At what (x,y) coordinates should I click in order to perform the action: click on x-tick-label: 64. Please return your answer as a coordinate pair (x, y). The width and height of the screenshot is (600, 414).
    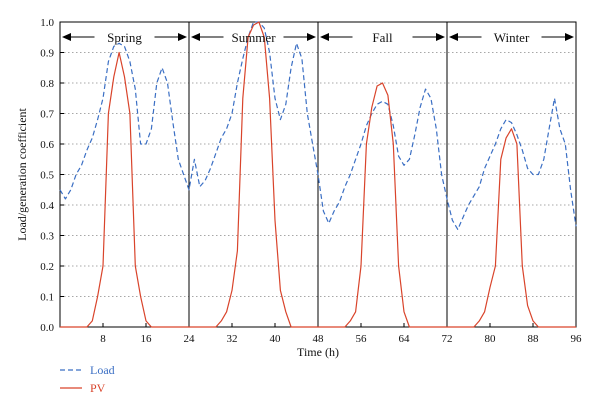
    Looking at the image, I should click on (405, 339).